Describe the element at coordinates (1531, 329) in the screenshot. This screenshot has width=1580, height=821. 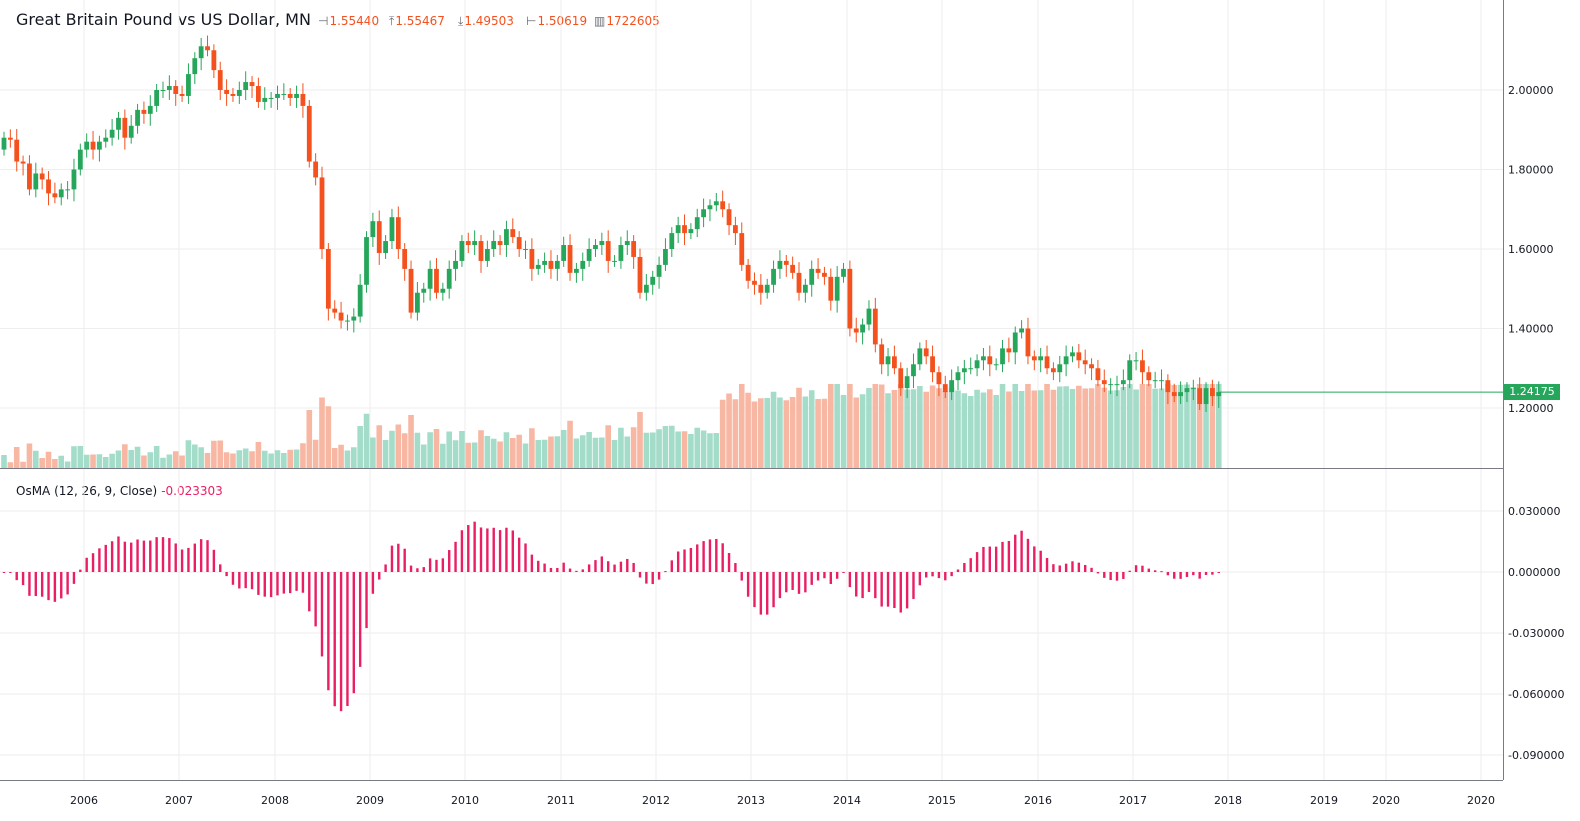
I see `price-axis-label: 1.40000` at that location.